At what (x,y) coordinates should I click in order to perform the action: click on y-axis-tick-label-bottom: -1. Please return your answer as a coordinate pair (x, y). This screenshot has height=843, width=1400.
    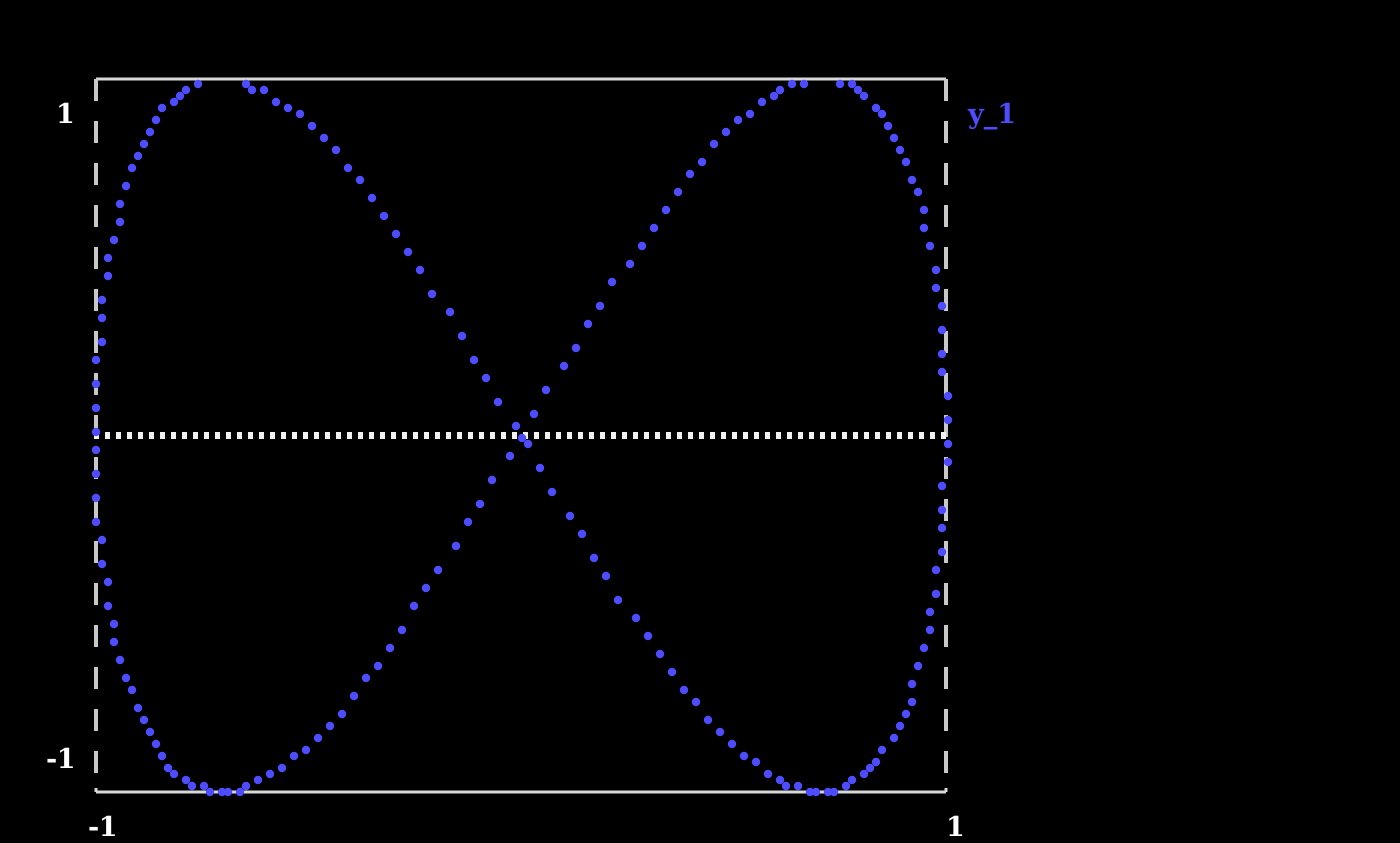
    Looking at the image, I should click on (61, 759).